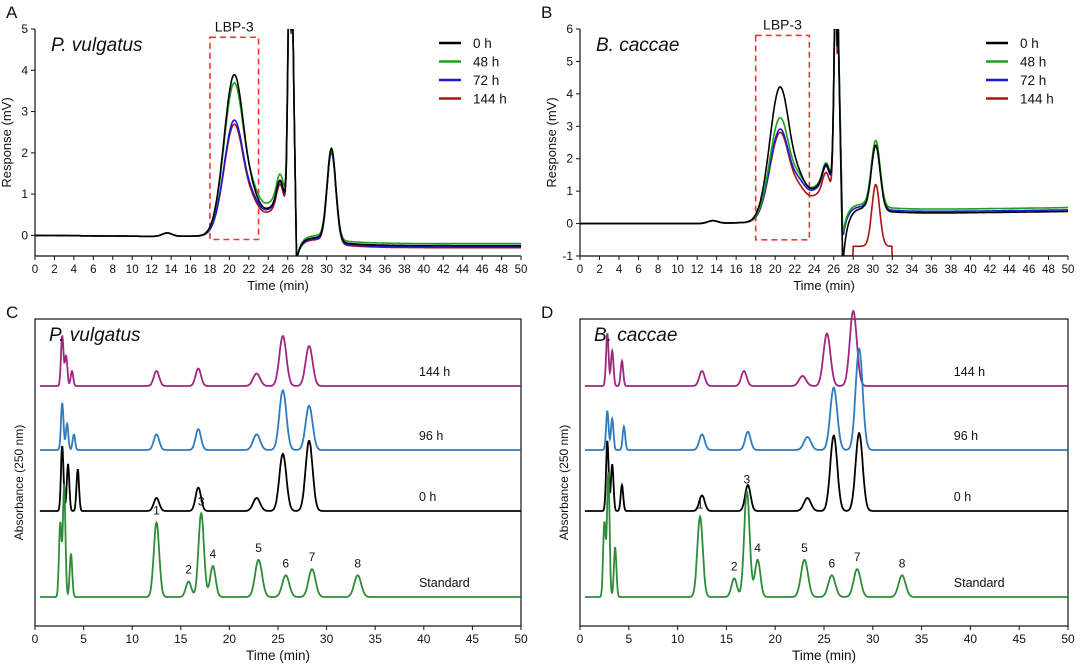 The height and width of the screenshot is (665, 1080). I want to click on x-tick-label: 45, so click(473, 639).